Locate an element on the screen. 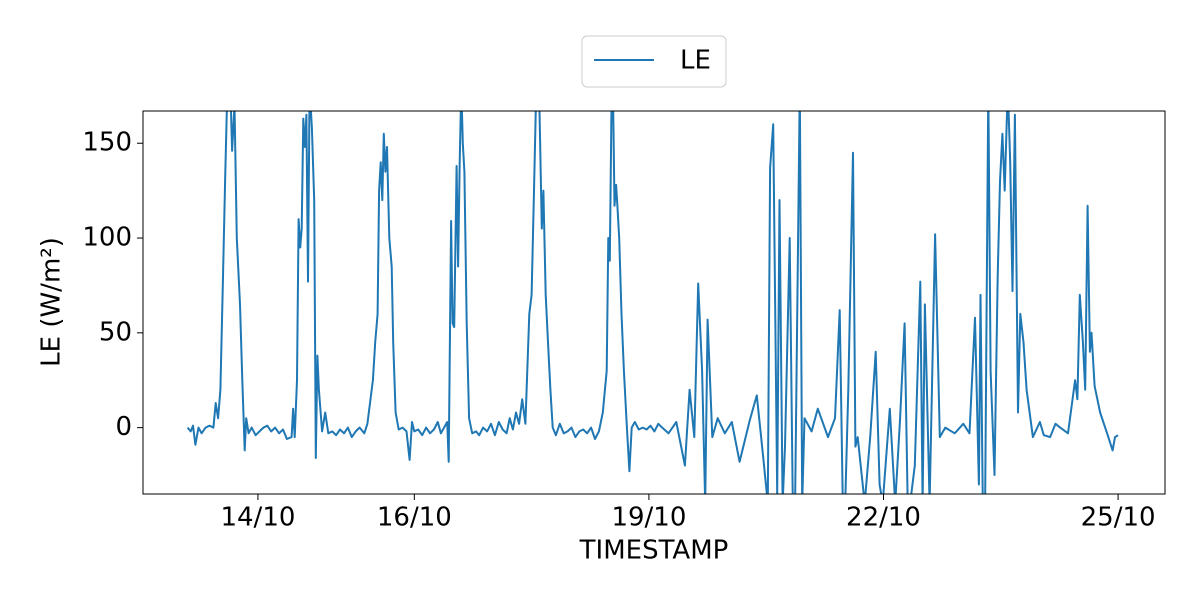  x-tick-label: 22/10 is located at coordinates (883, 518).